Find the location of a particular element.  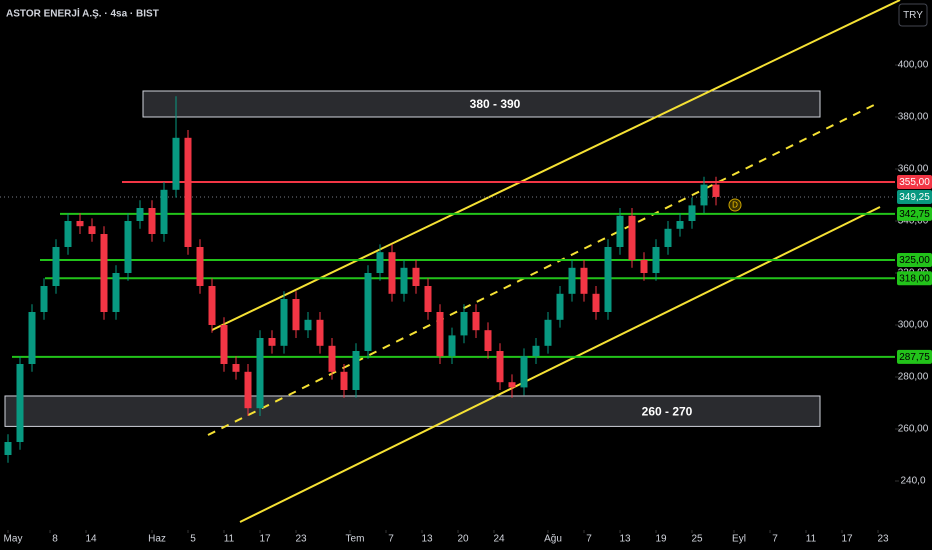

x-tick-label: 19 is located at coordinates (661, 539).